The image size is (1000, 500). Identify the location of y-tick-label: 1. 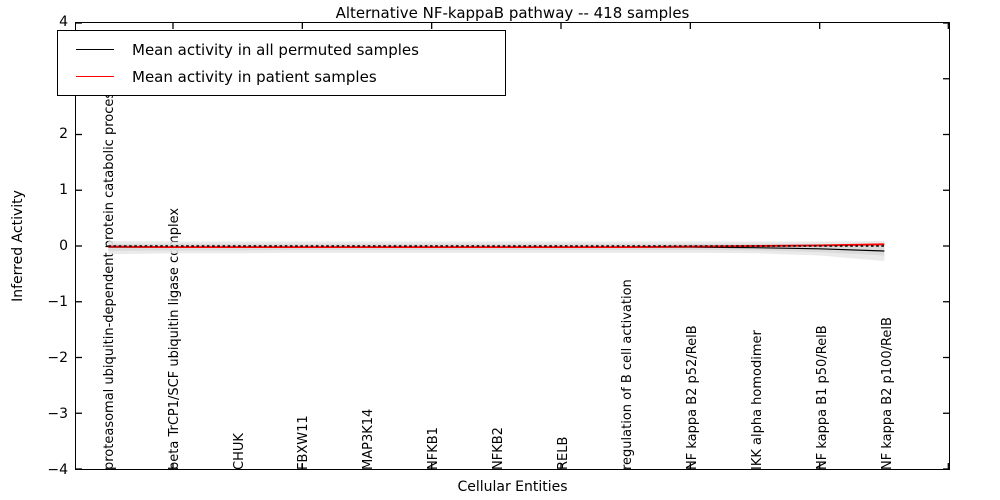
(63, 190).